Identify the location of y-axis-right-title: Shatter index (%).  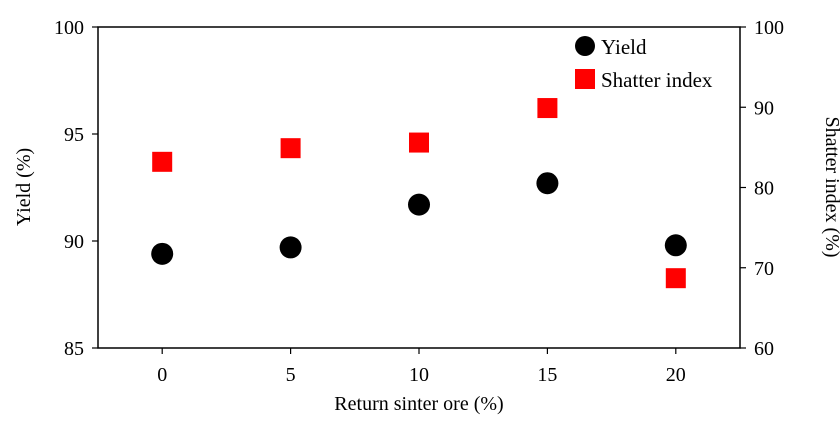
(830, 186).